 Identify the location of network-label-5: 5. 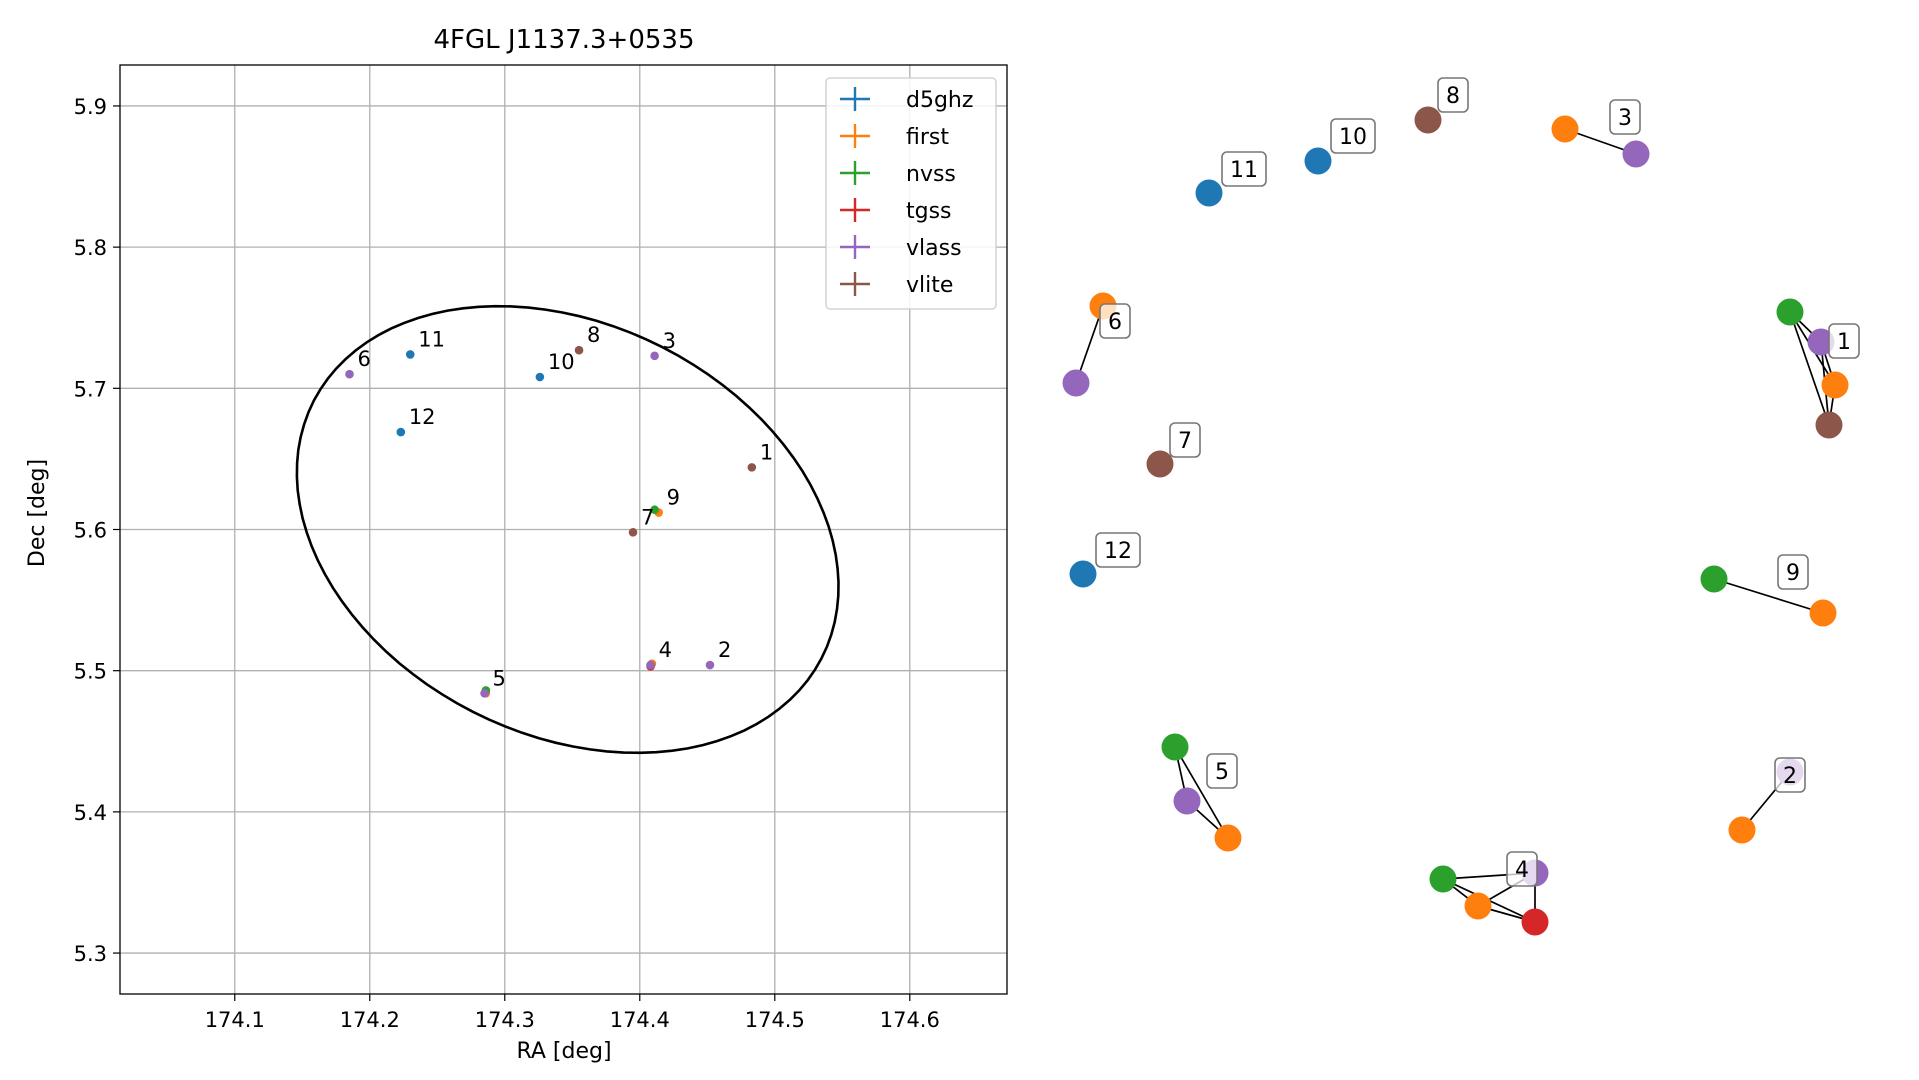
(1222, 772).